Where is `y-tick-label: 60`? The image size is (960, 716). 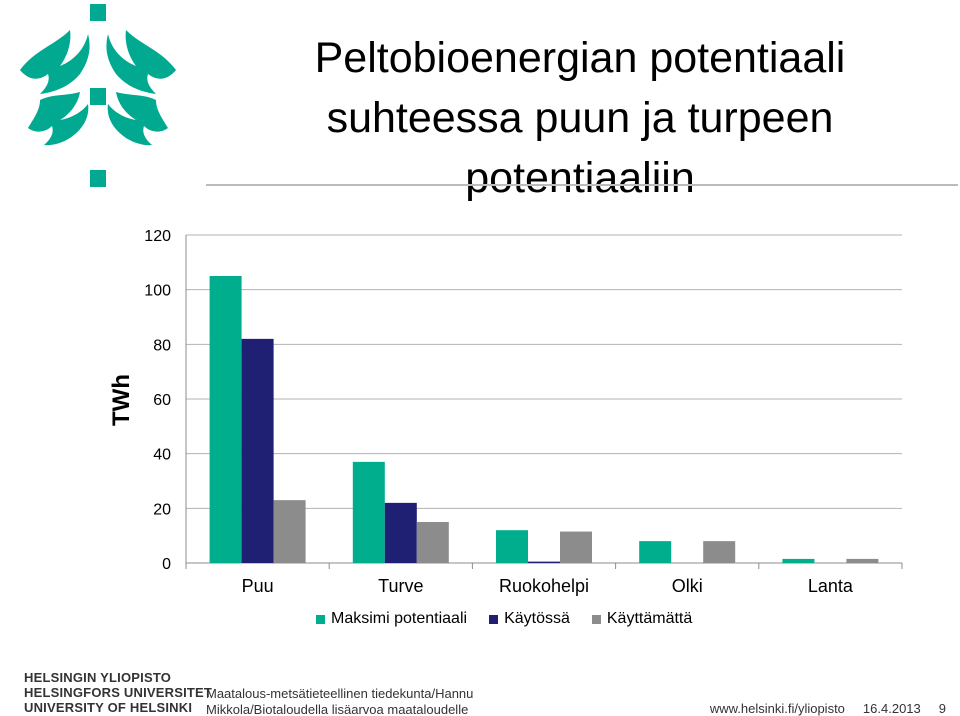 y-tick-label: 60 is located at coordinates (162, 400).